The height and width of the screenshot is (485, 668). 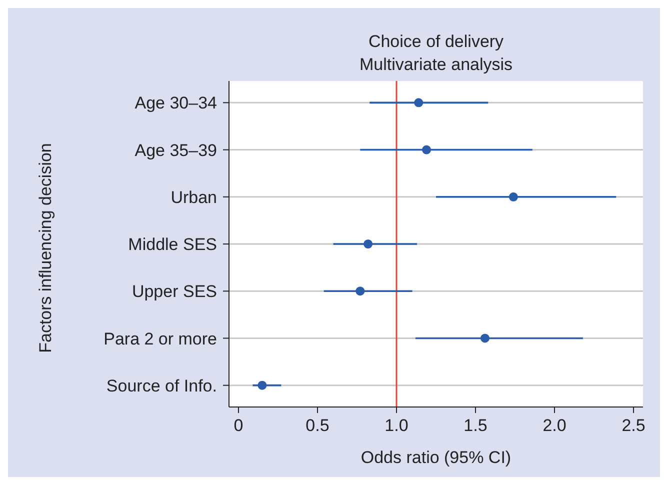 I want to click on x-tick-label: 0, so click(x=239, y=426).